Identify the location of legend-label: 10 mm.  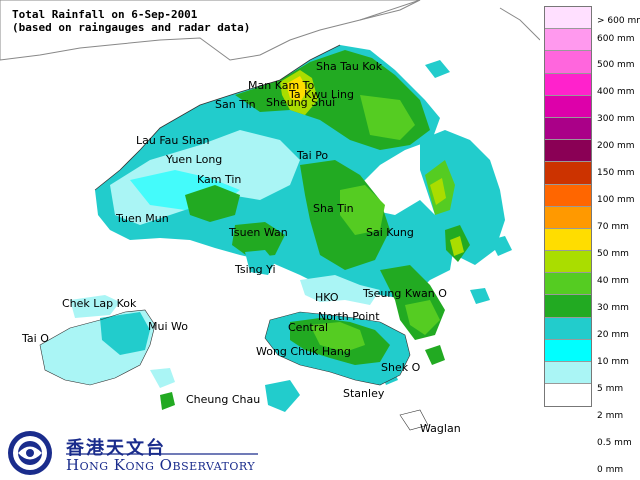
(613, 362).